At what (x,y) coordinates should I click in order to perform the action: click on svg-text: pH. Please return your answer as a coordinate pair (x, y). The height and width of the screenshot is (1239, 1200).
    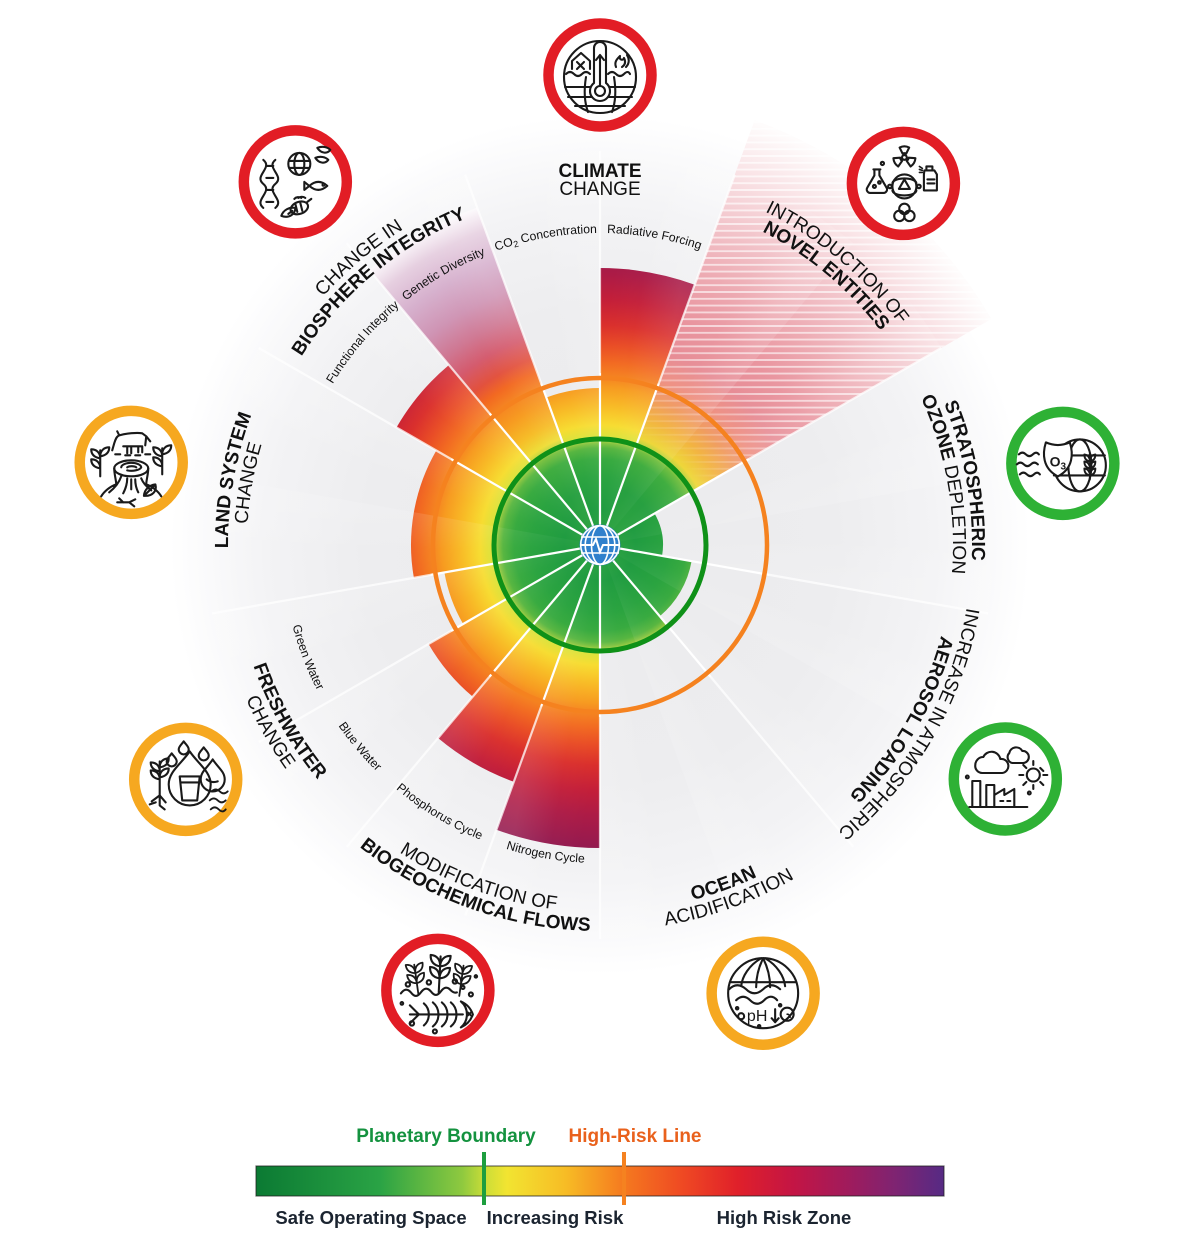
    Looking at the image, I should click on (757, 1016).